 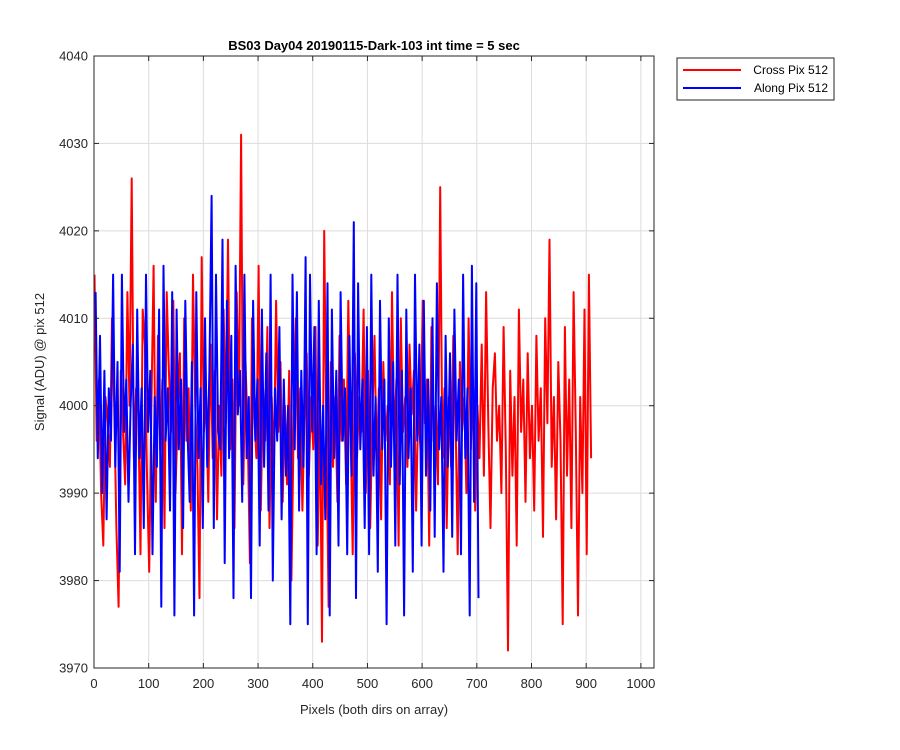 What do you see at coordinates (73, 143) in the screenshot?
I see `y-tick-label: 4030` at bounding box center [73, 143].